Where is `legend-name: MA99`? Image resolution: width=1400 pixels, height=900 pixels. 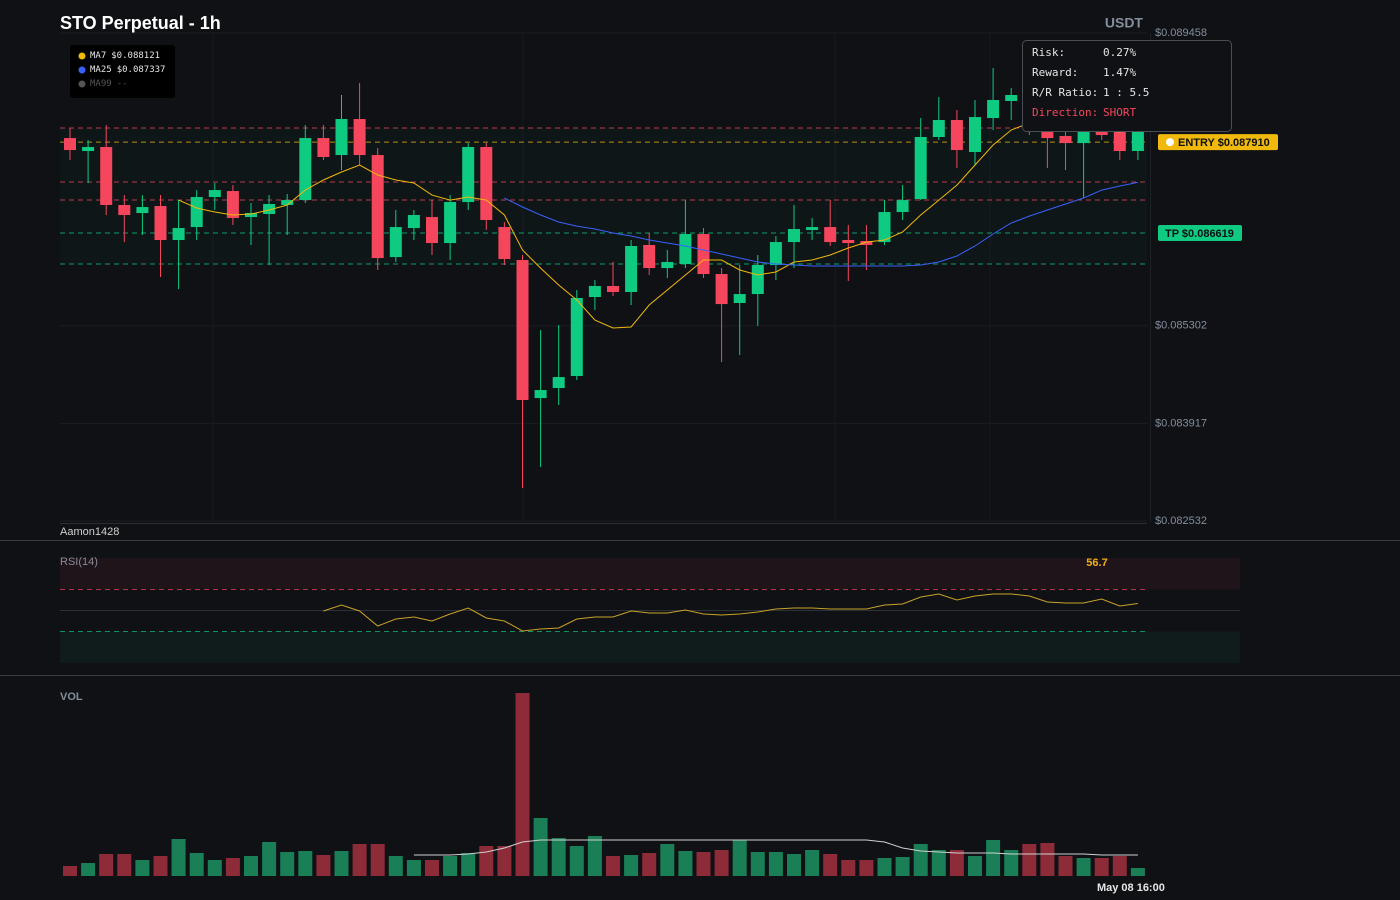
legend-name: MA99 is located at coordinates (101, 84).